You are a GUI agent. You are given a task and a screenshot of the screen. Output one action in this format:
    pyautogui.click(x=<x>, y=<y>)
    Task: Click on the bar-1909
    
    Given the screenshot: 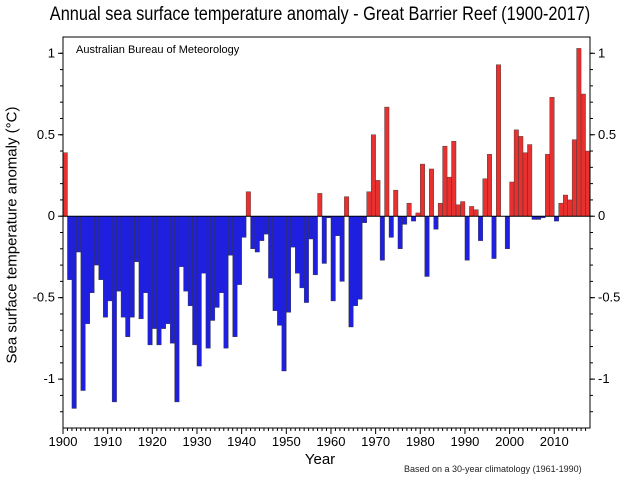 What is the action you would take?
    pyautogui.click(x=105, y=267)
    